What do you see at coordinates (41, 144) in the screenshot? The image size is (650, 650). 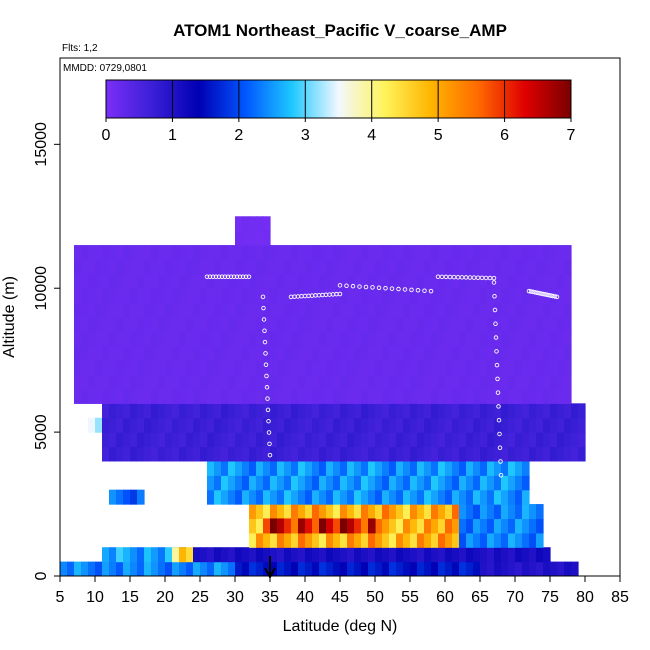 I see `y-tick-label: 15000` at bounding box center [41, 144].